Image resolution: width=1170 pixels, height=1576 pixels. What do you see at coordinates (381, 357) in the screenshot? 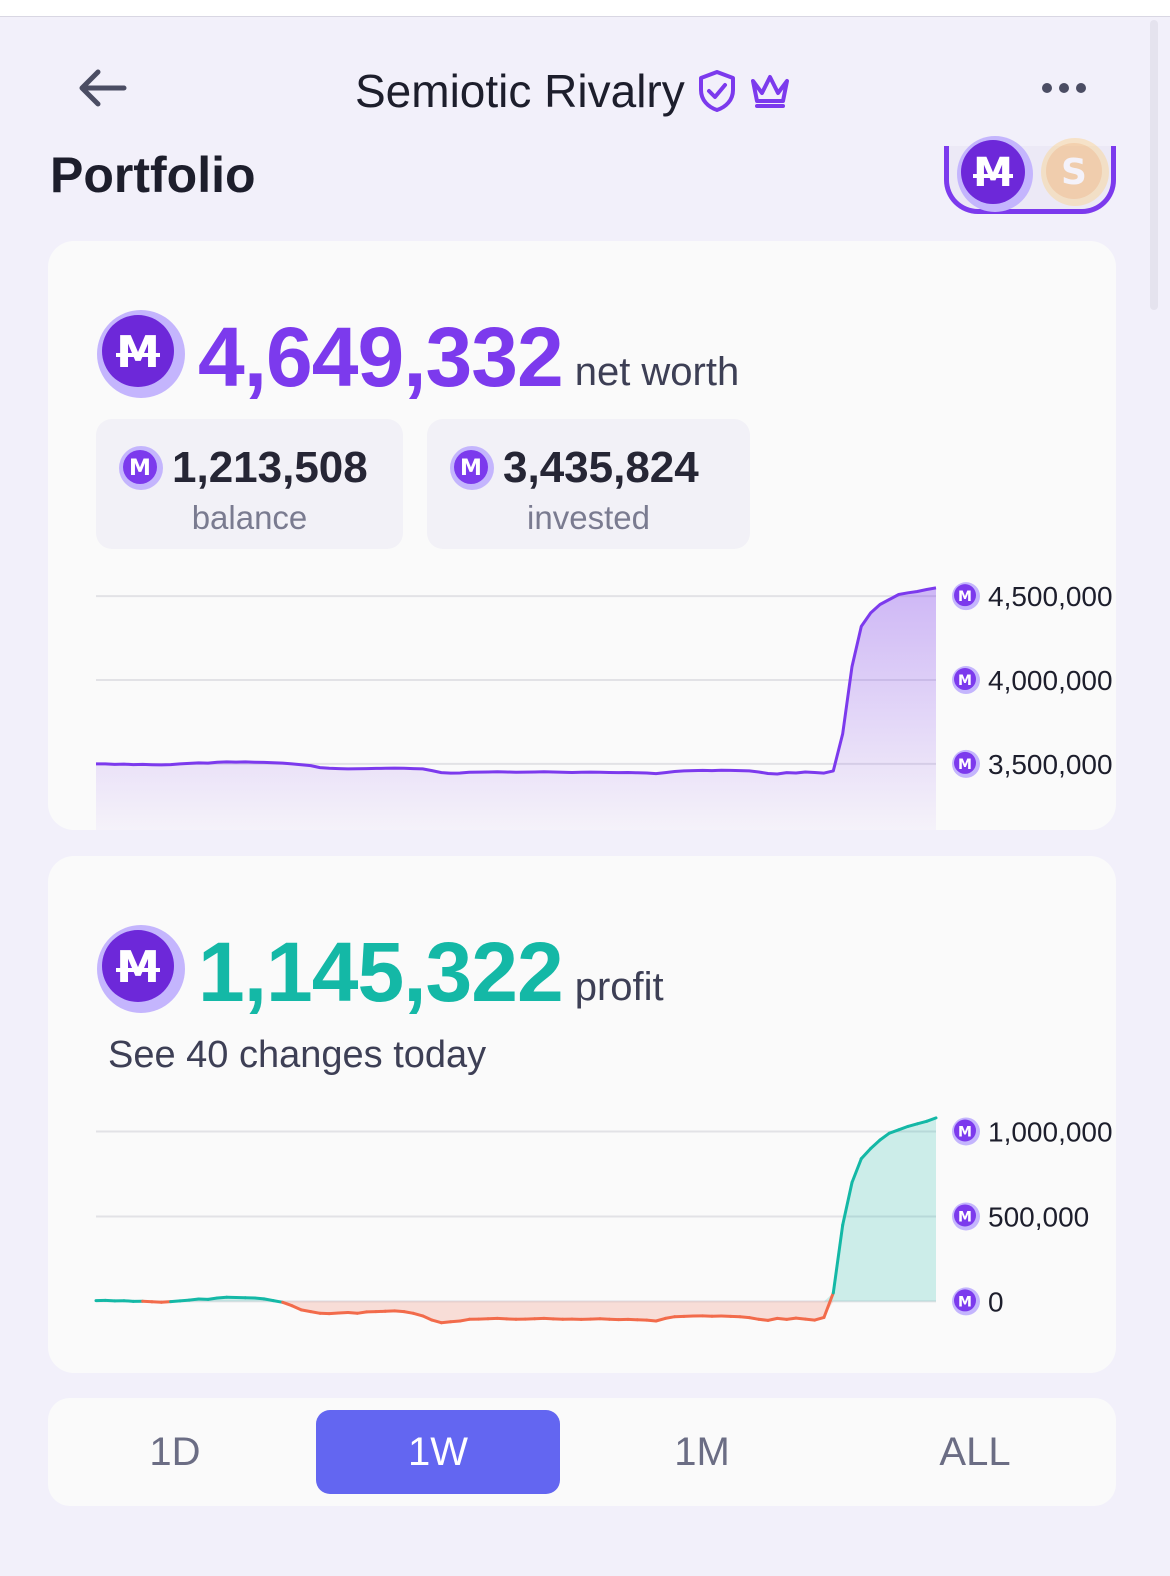
I see `net-worth-value: 4,649,332` at bounding box center [381, 357].